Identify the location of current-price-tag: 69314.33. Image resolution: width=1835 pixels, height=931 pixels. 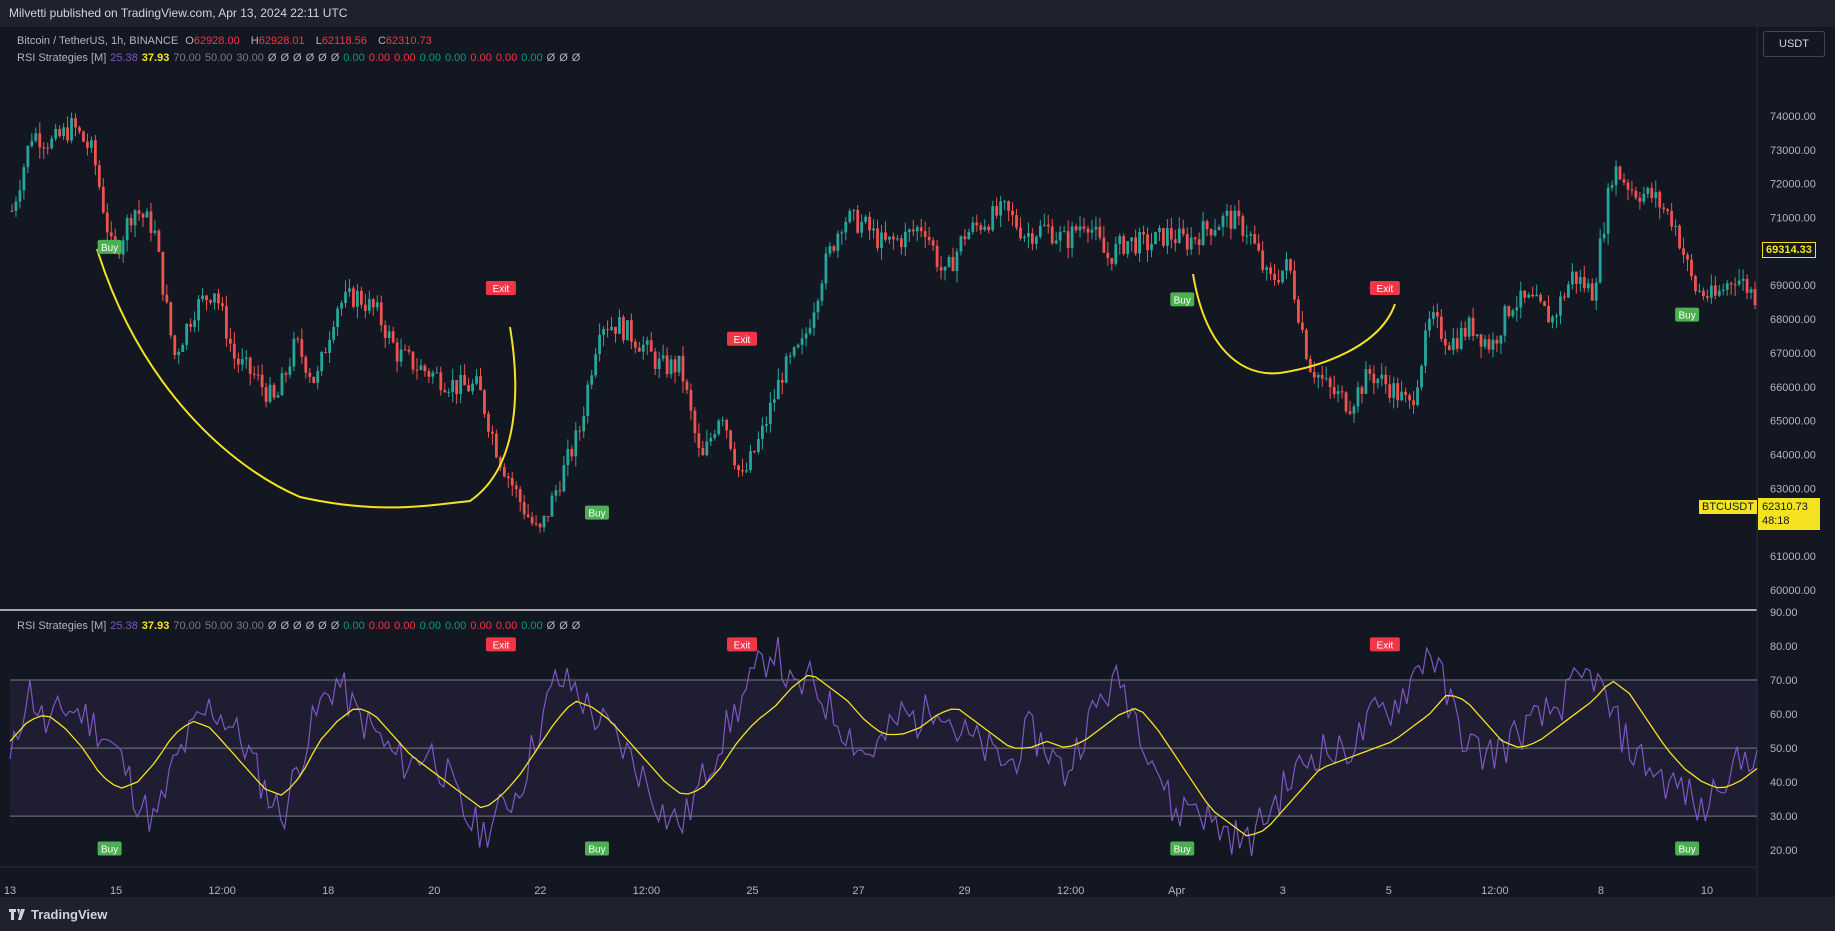
(1789, 250).